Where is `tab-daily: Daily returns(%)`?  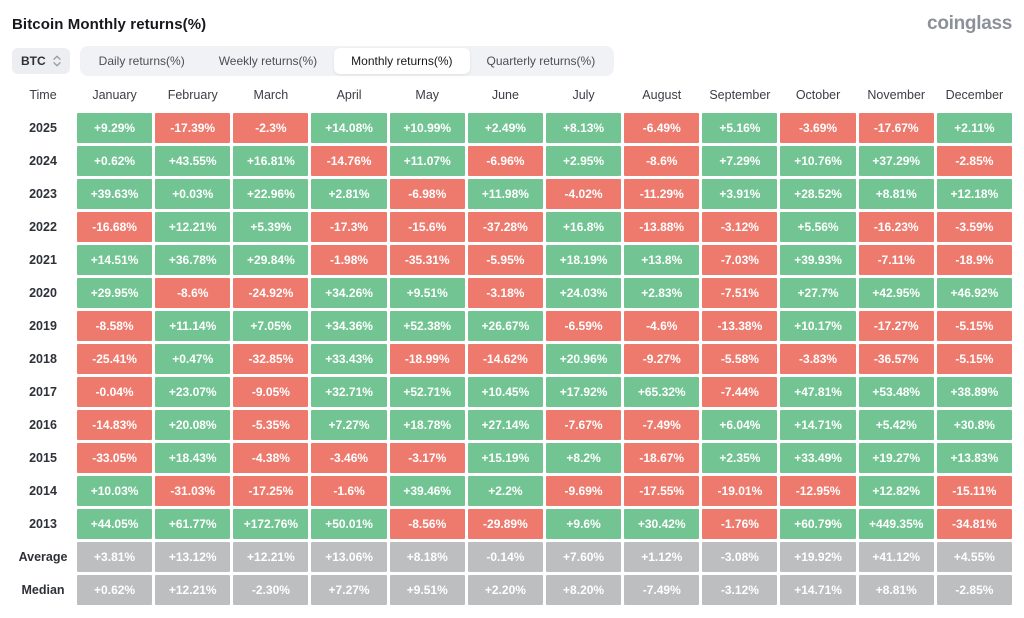 tab-daily: Daily returns(%) is located at coordinates (142, 61).